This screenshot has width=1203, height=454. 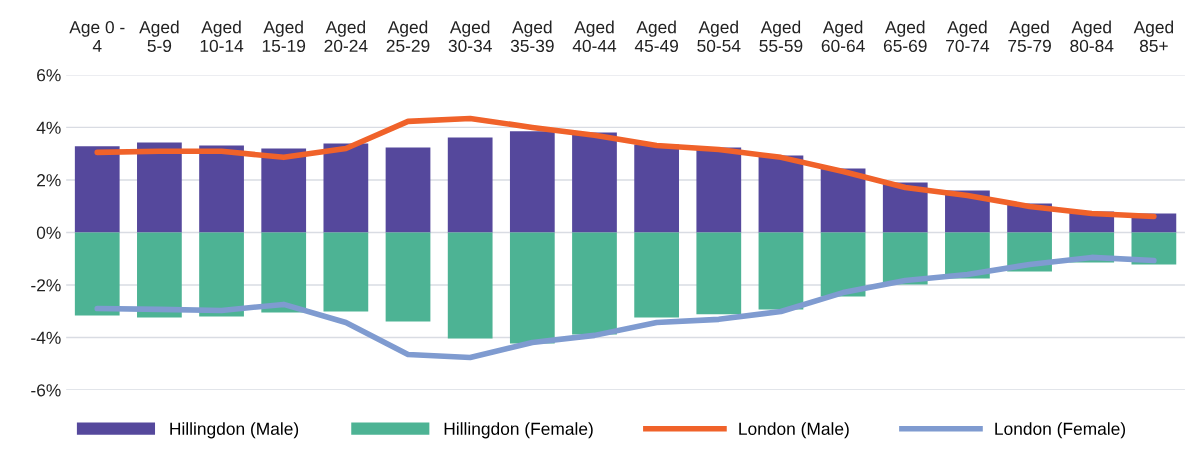 What do you see at coordinates (905, 36) in the screenshot?
I see `x-tick-label: Aged 65-69` at bounding box center [905, 36].